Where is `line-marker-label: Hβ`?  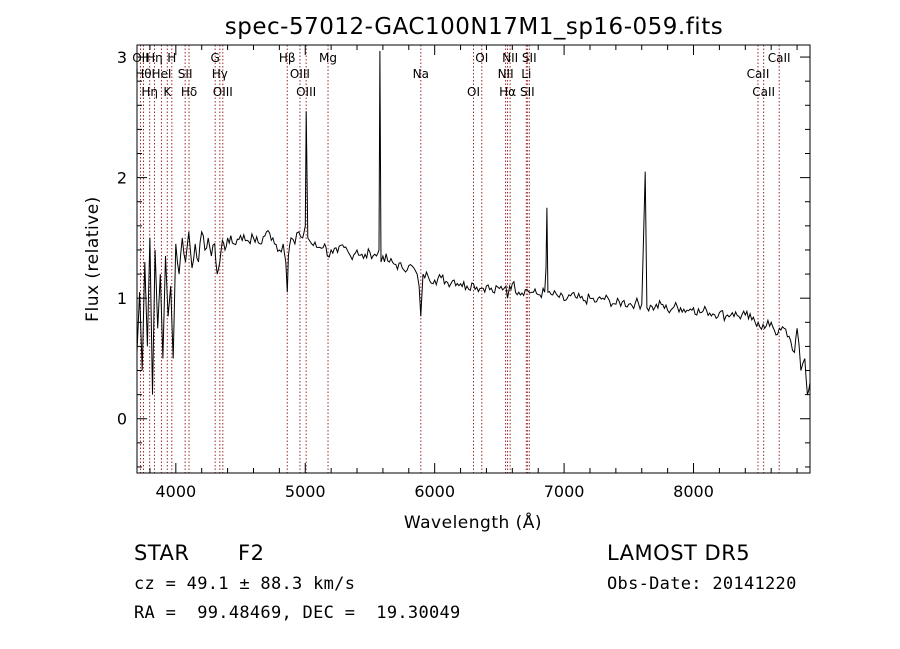 line-marker-label: Hβ is located at coordinates (287, 58).